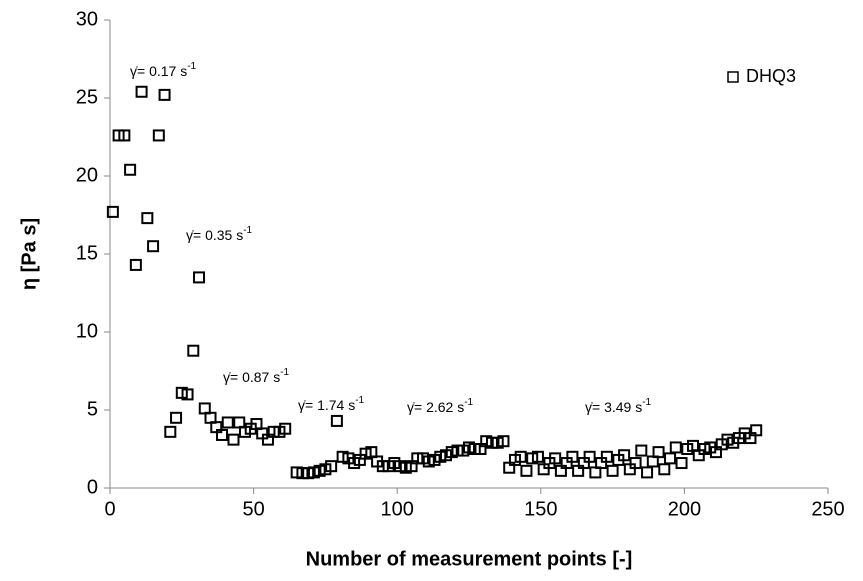 This screenshot has width=863, height=581. What do you see at coordinates (87, 331) in the screenshot?
I see `y-tick-label: 10` at bounding box center [87, 331].